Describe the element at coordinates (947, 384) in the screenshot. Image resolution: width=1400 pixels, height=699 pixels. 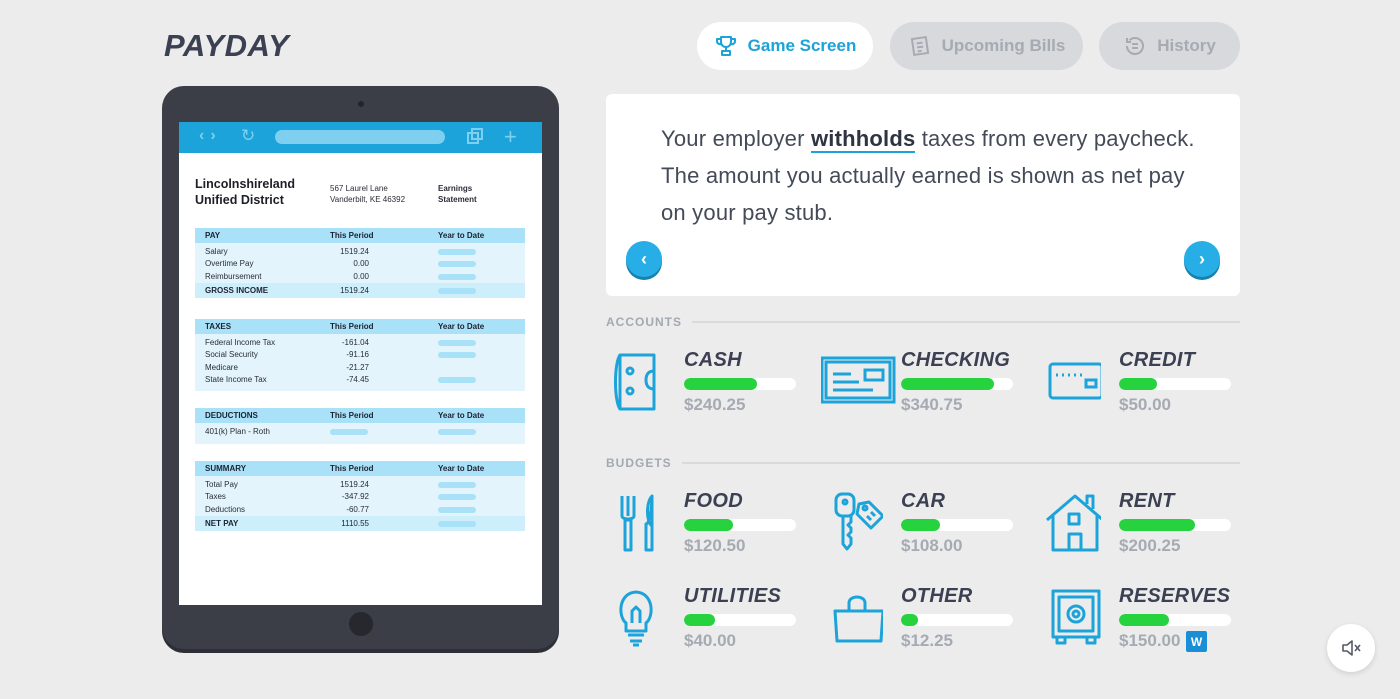
I see `checking-progress` at that location.